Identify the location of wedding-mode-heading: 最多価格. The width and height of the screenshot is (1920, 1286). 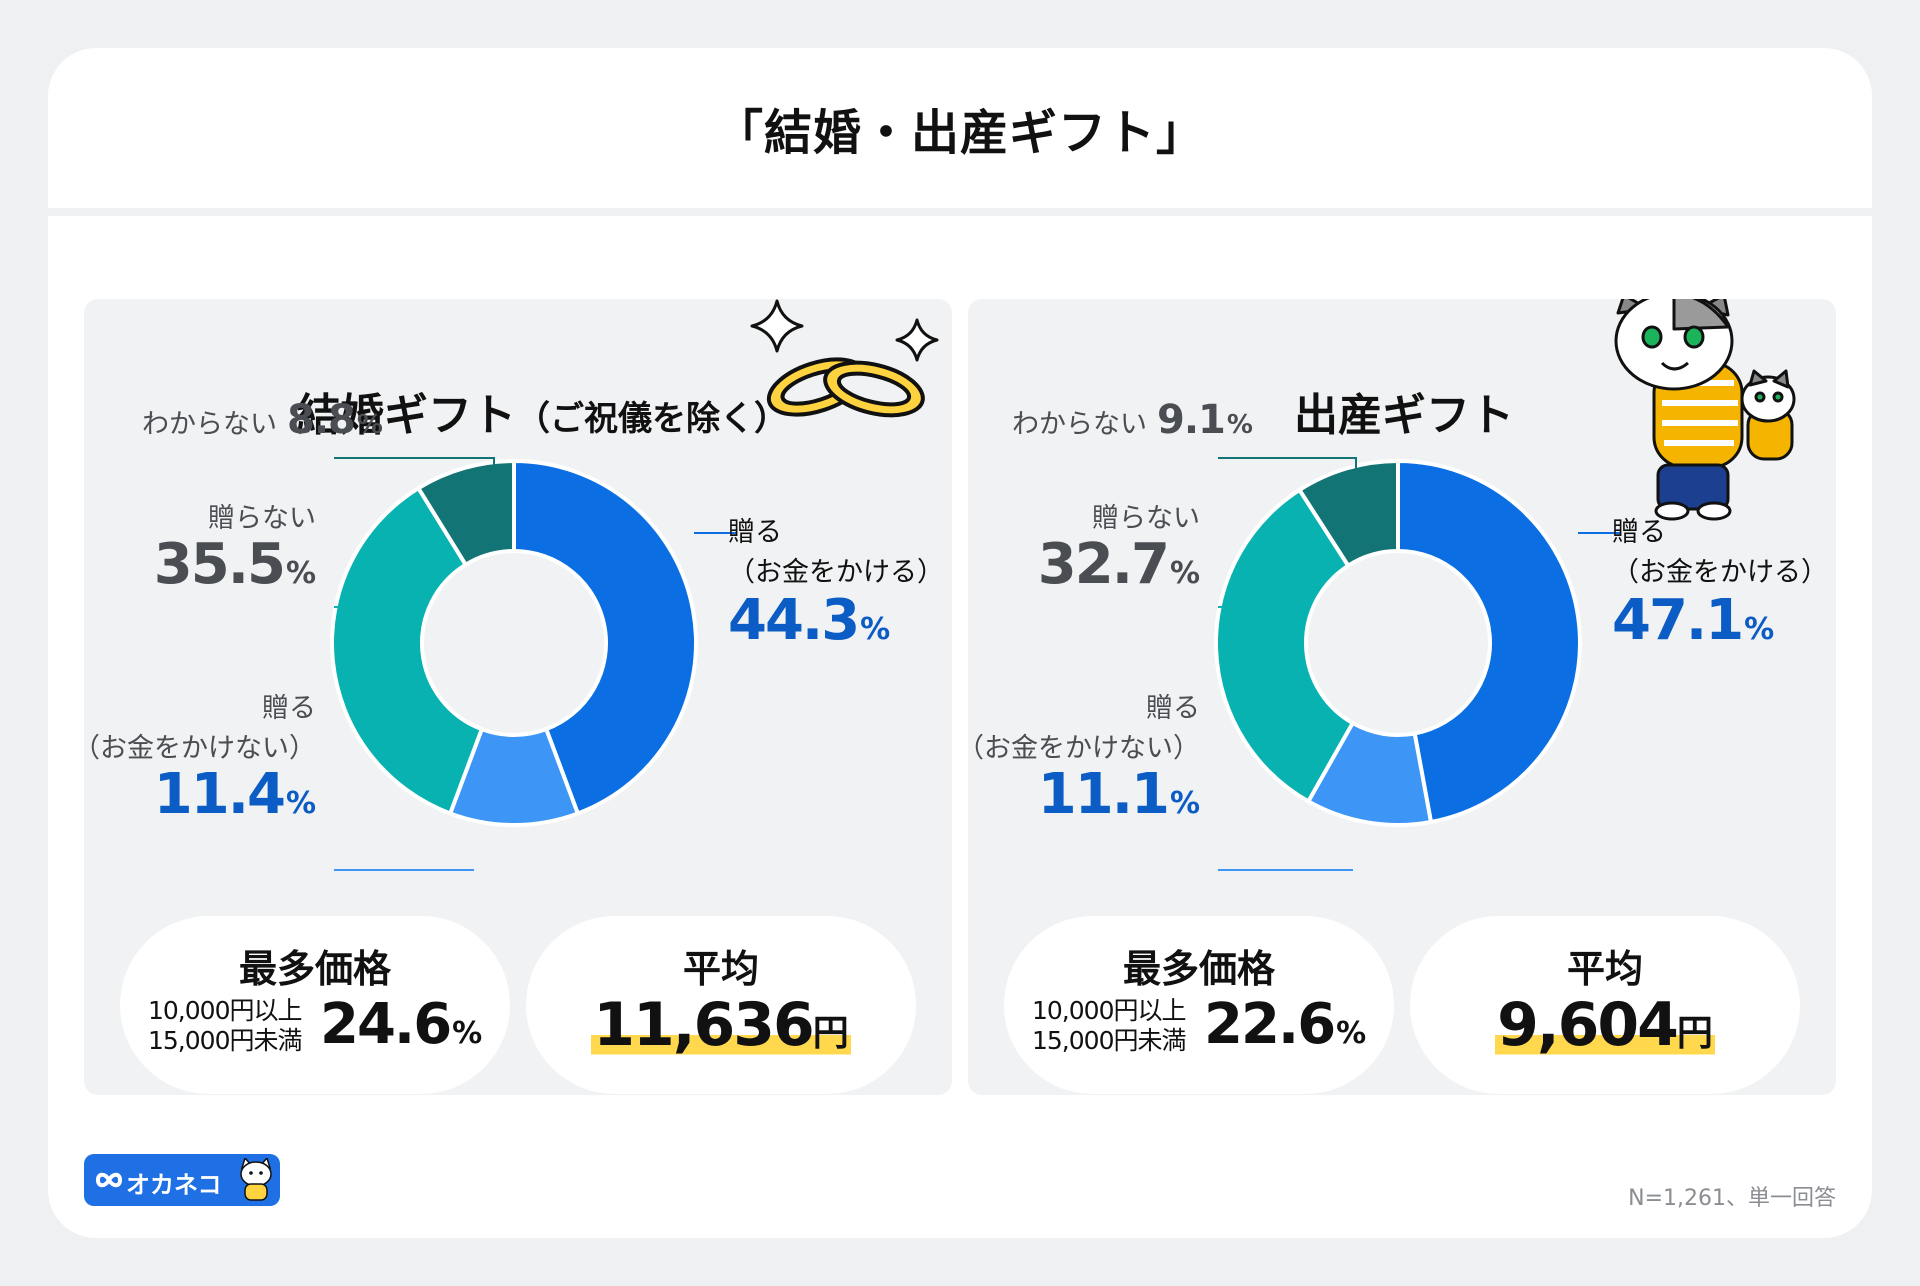
(314, 969).